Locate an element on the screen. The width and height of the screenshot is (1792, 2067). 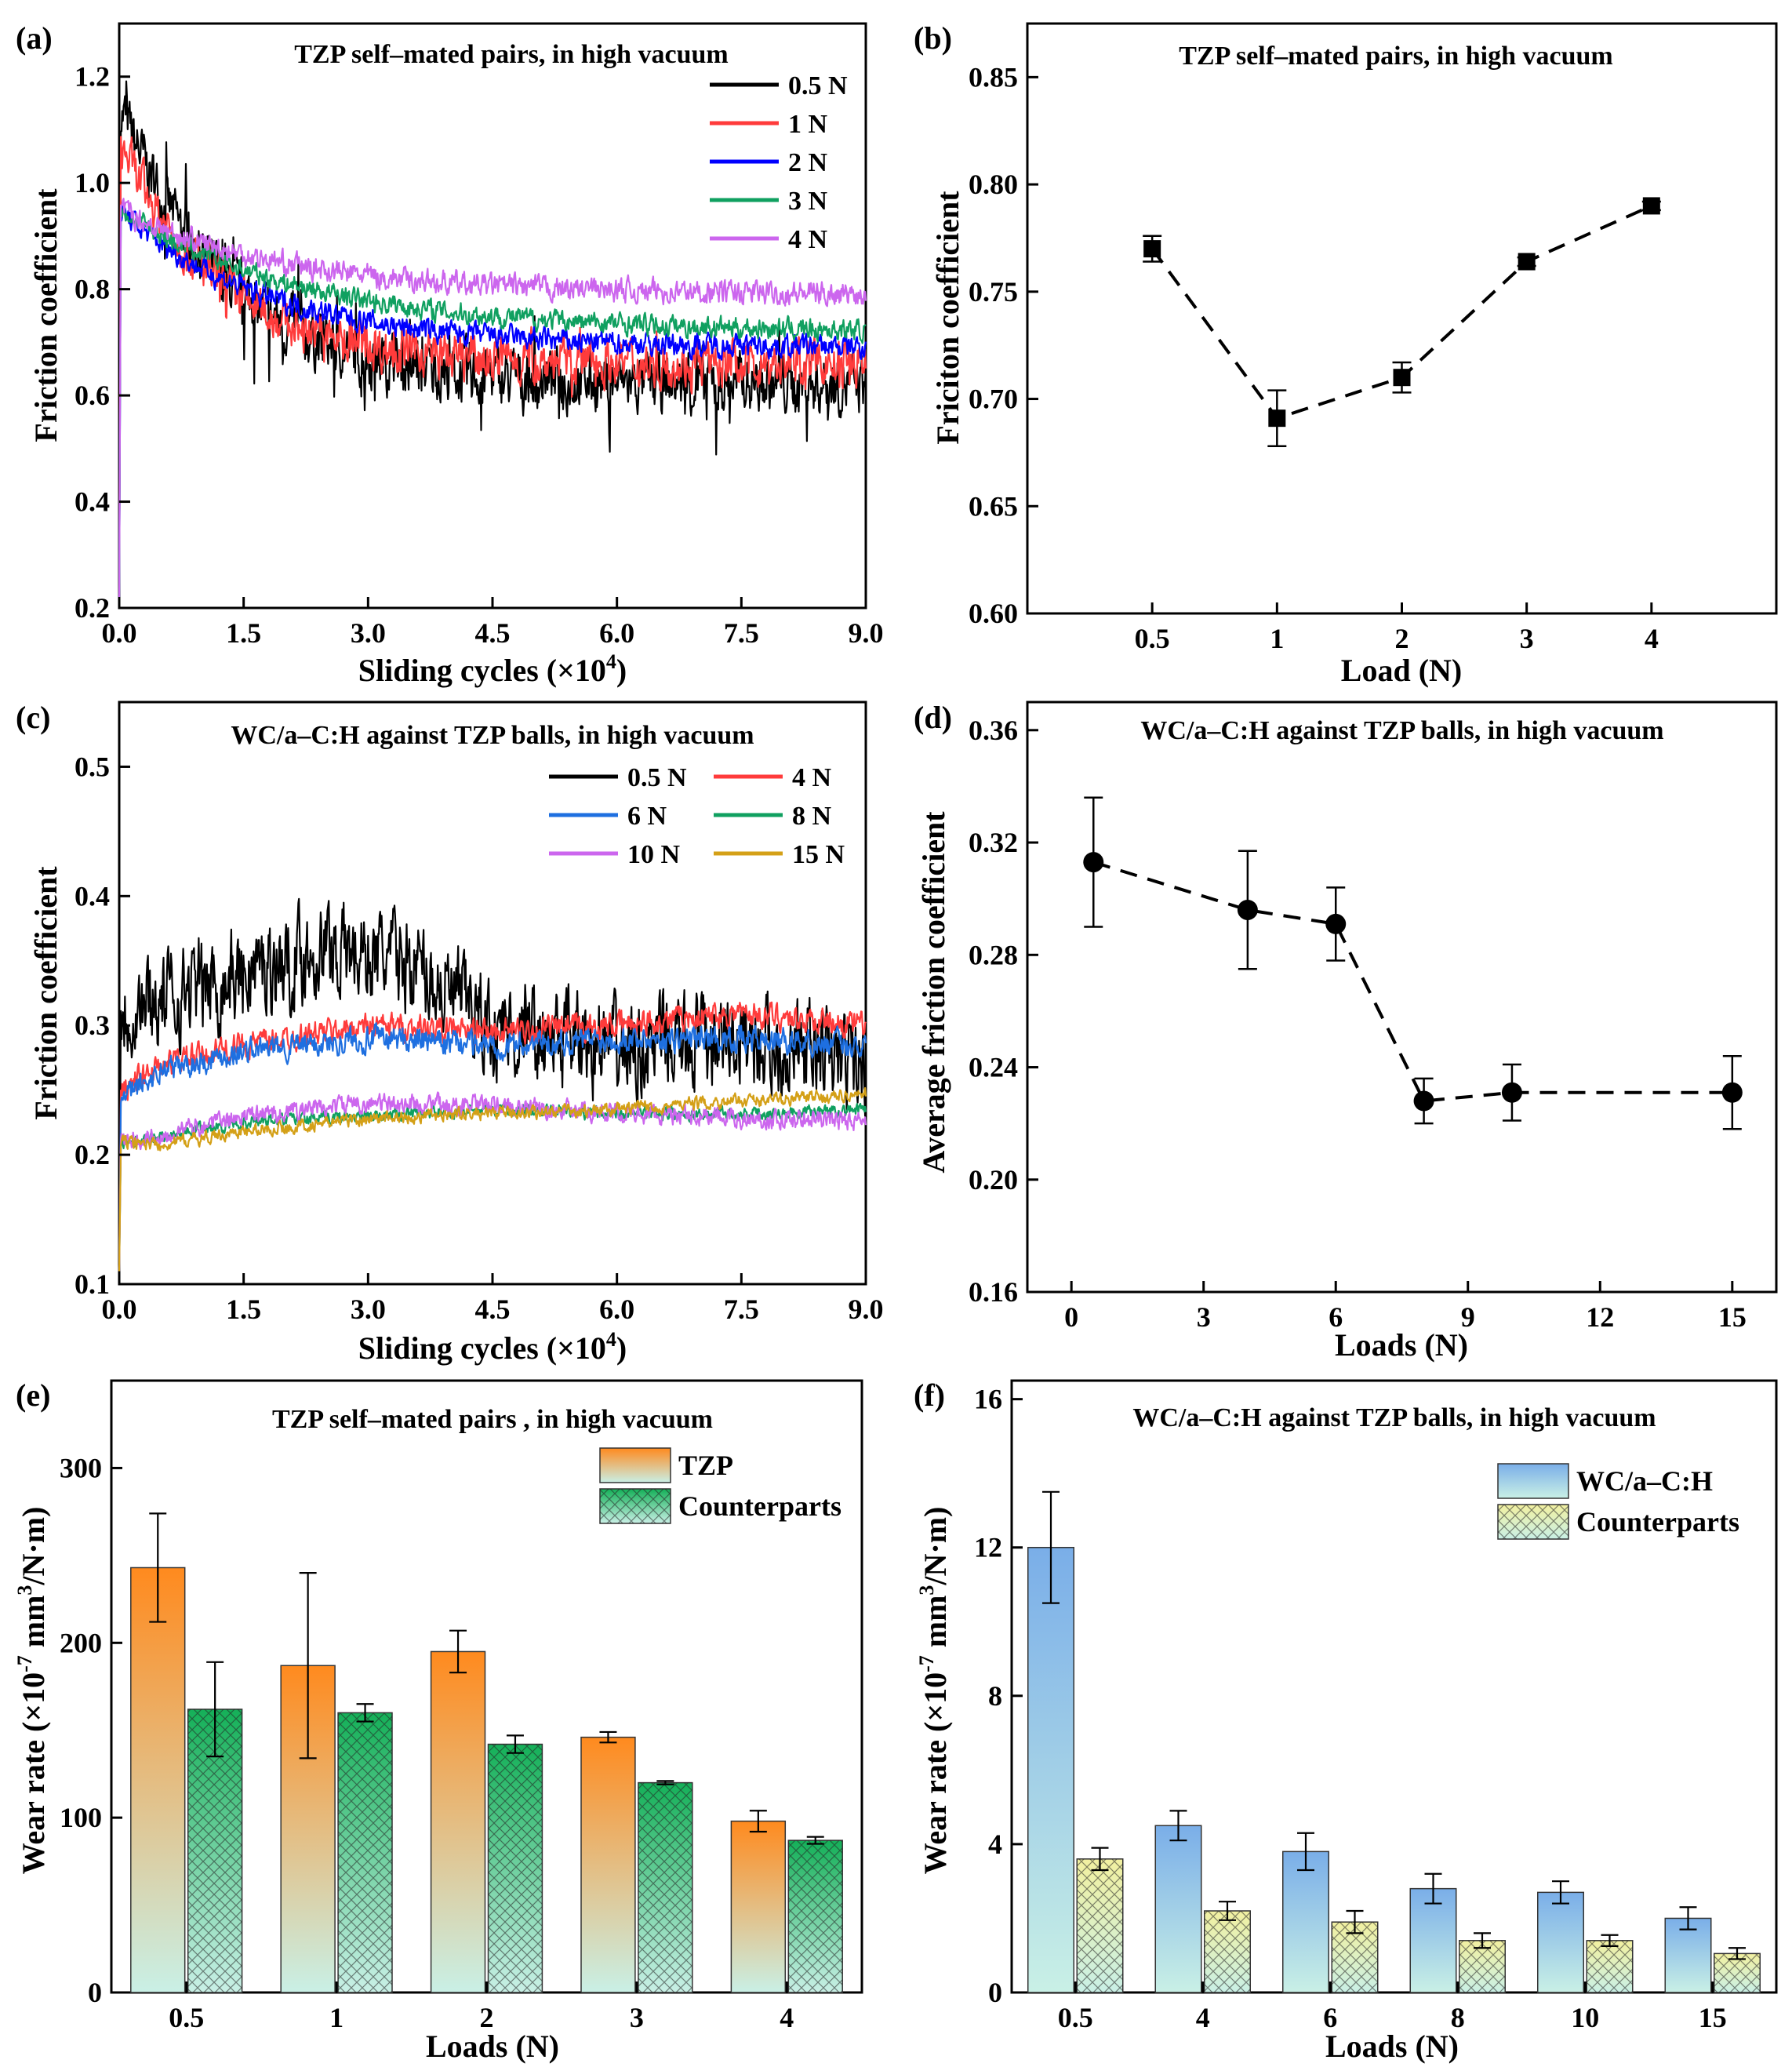
legend-swatch is located at coordinates (1533, 1481).